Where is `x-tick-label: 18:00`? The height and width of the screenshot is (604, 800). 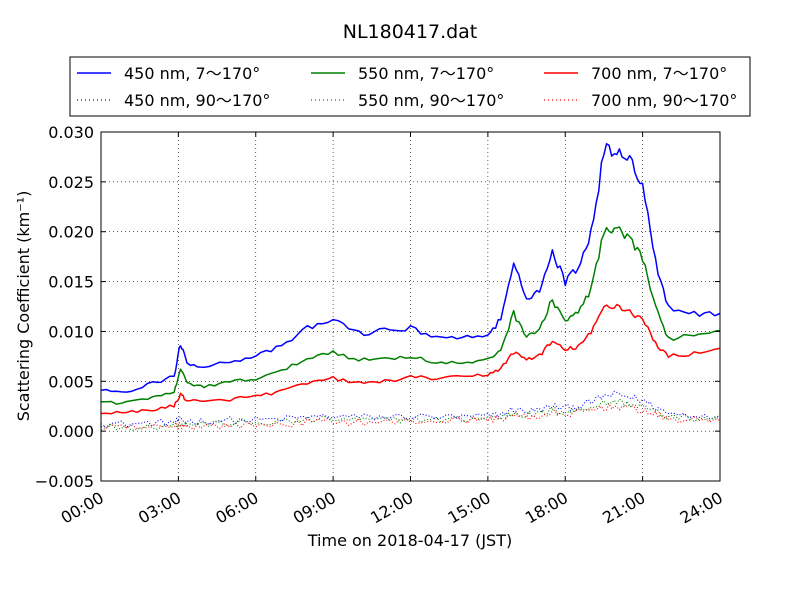
x-tick-label: 18:00 is located at coordinates (546, 508).